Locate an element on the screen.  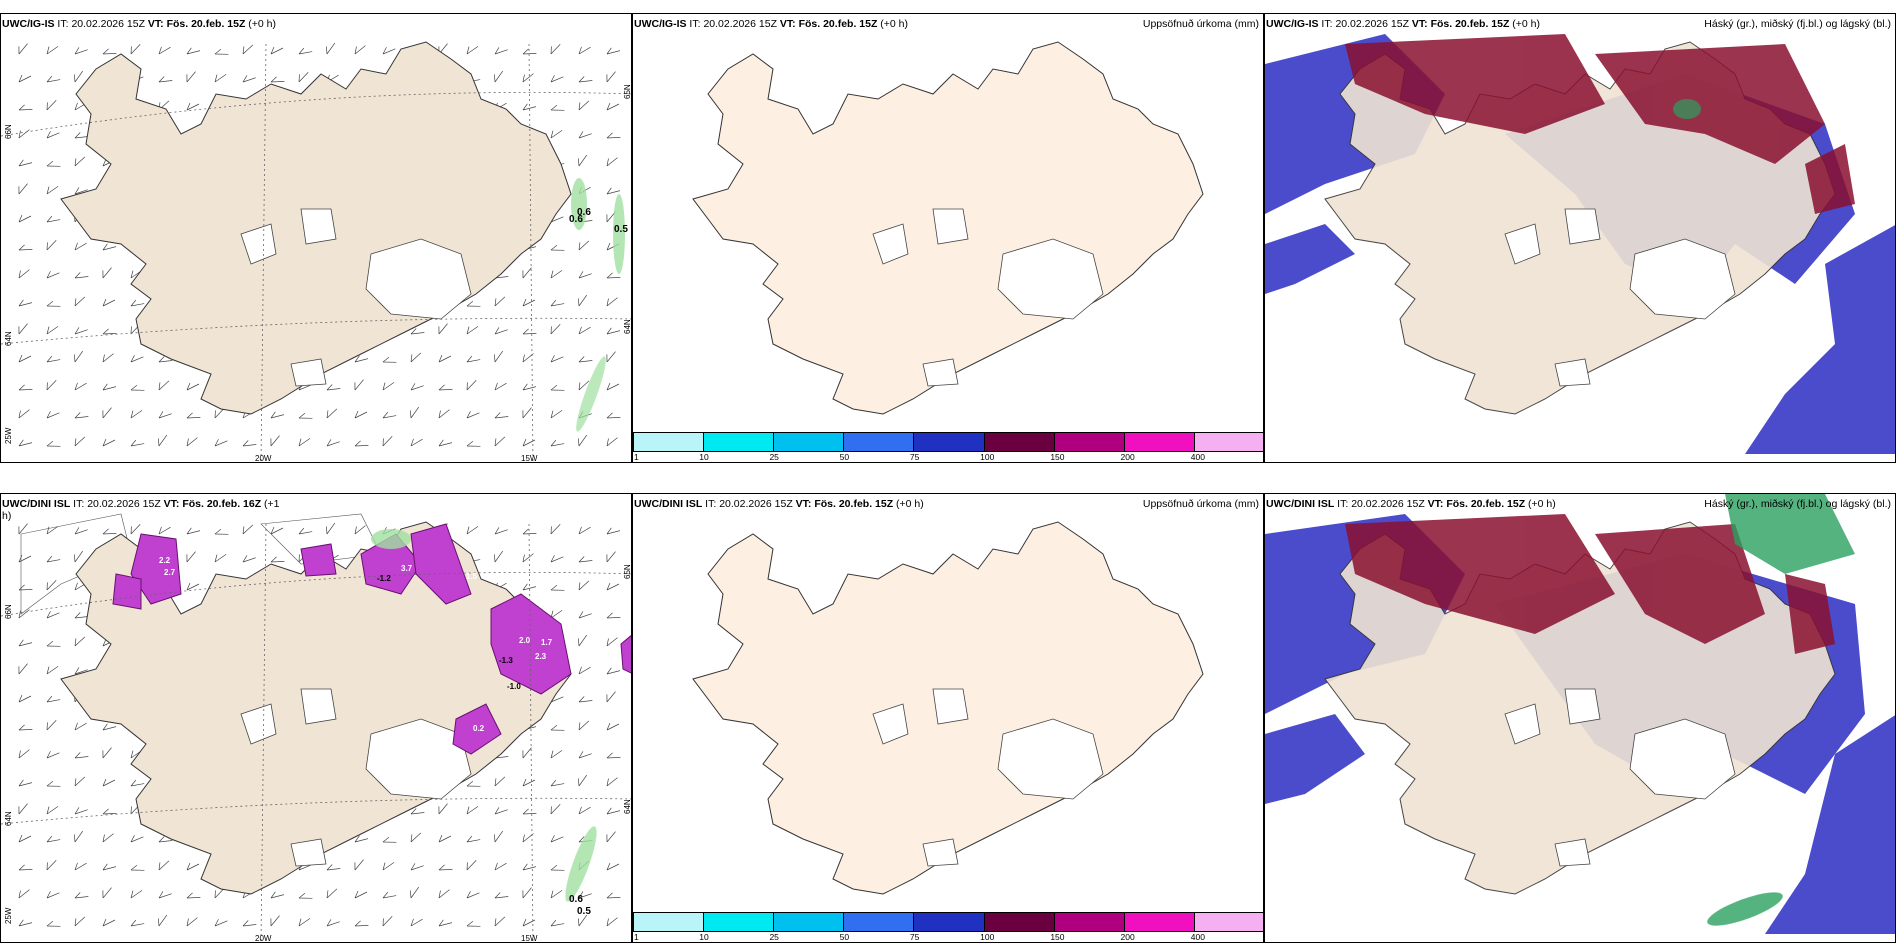
colorbar-label: 10 is located at coordinates (704, 457).